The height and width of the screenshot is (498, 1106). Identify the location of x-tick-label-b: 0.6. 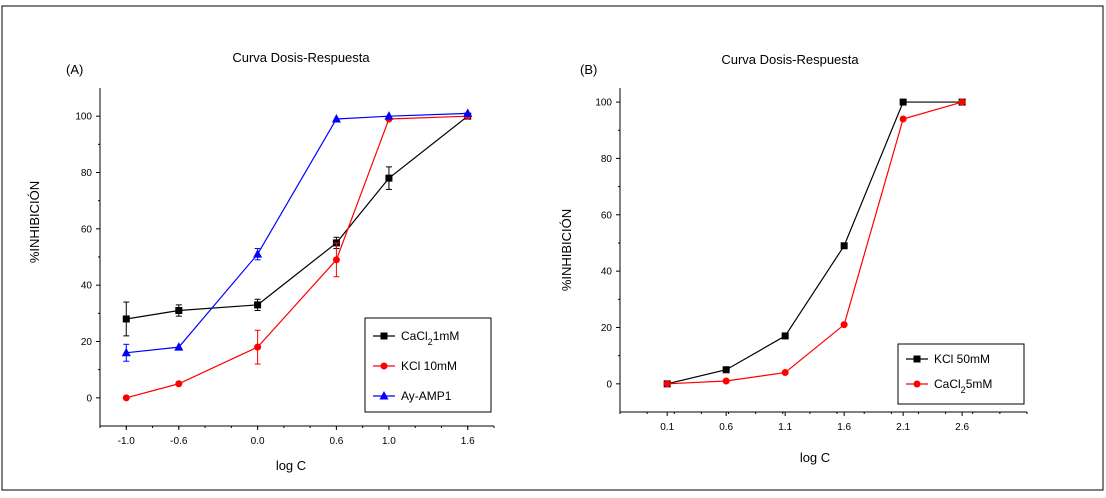
(726, 427).